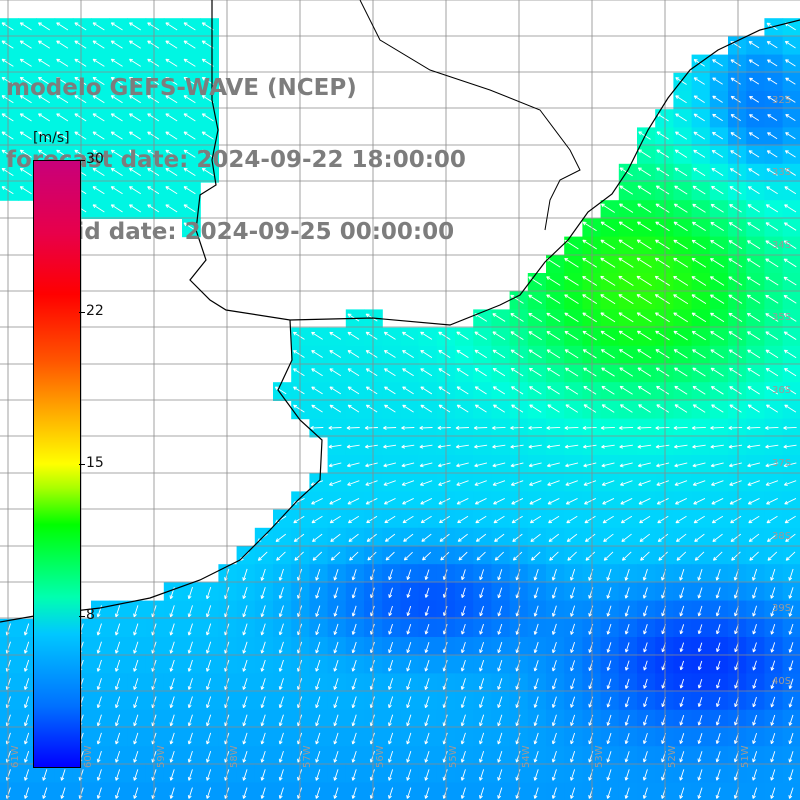 The image size is (800, 800). What do you see at coordinates (51, 138) in the screenshot?
I see `colorbar-unit: [m/s]` at bounding box center [51, 138].